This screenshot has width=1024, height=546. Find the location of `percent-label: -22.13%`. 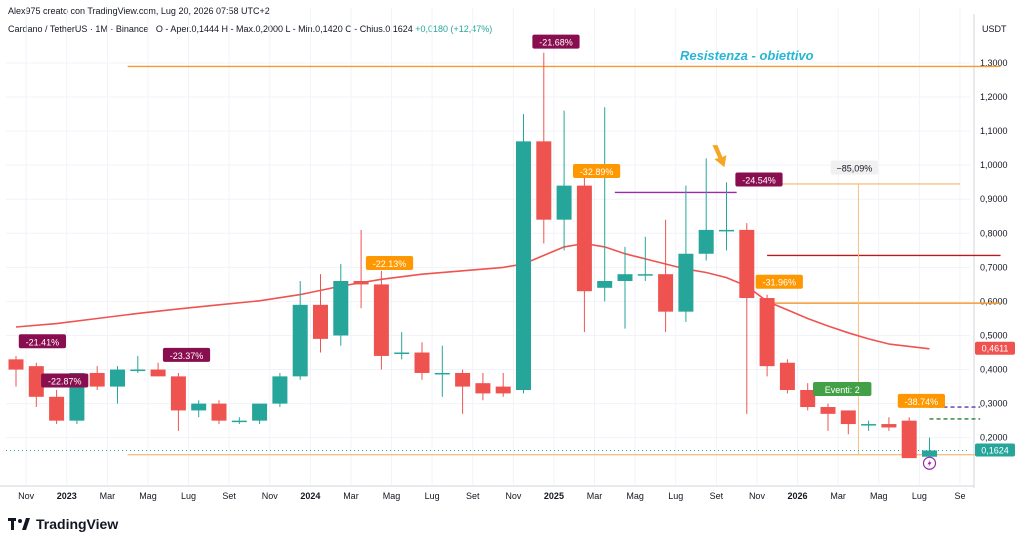

percent-label: -22.13% is located at coordinates (389, 262).